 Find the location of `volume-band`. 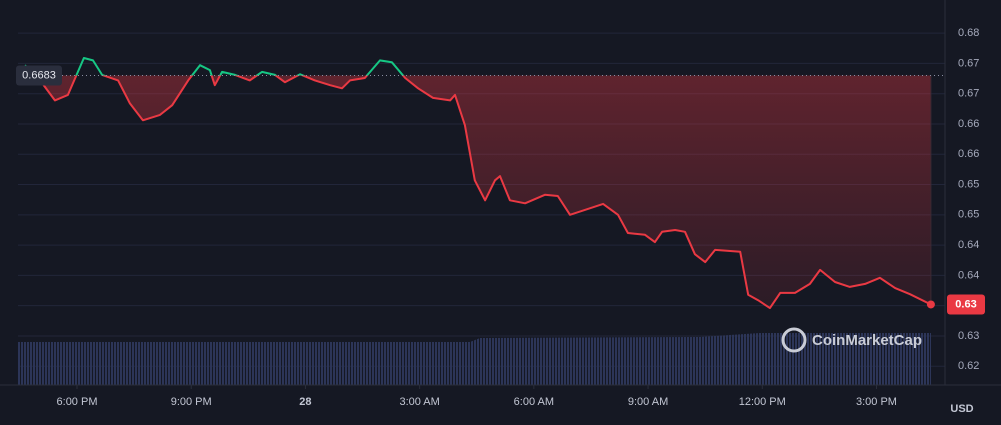

volume-band is located at coordinates (474, 359).